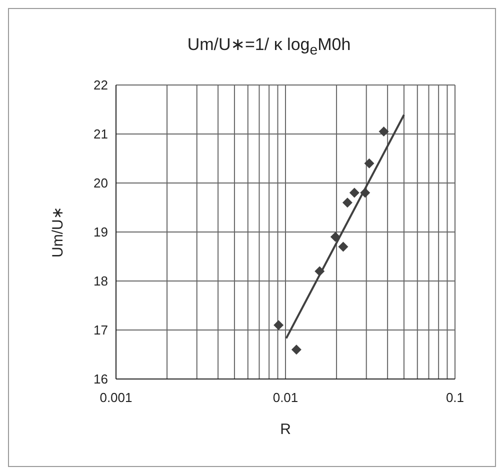 The width and height of the screenshot is (504, 475). What do you see at coordinates (101, 281) in the screenshot?
I see `y-tick-label: 18` at bounding box center [101, 281].